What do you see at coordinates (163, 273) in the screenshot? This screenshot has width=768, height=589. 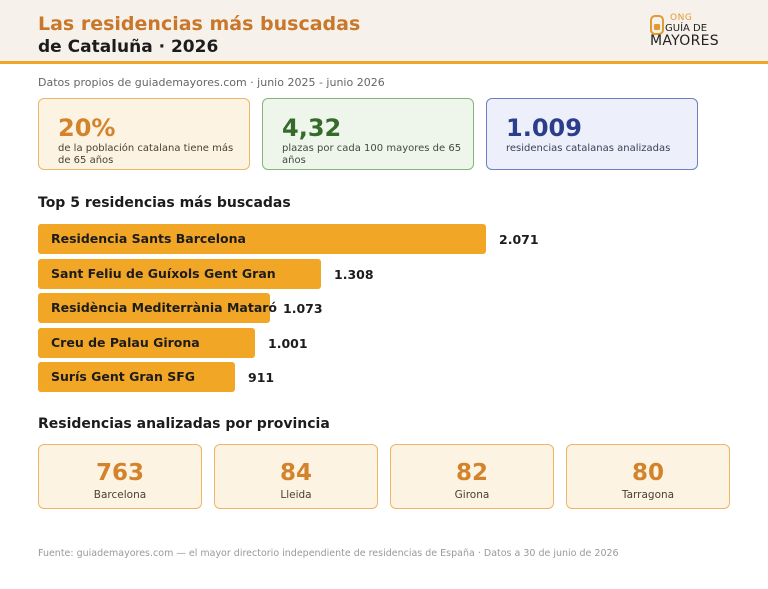 I see `bar-label: Sant Feliu de Guíxols Gent Gran` at bounding box center [163, 273].